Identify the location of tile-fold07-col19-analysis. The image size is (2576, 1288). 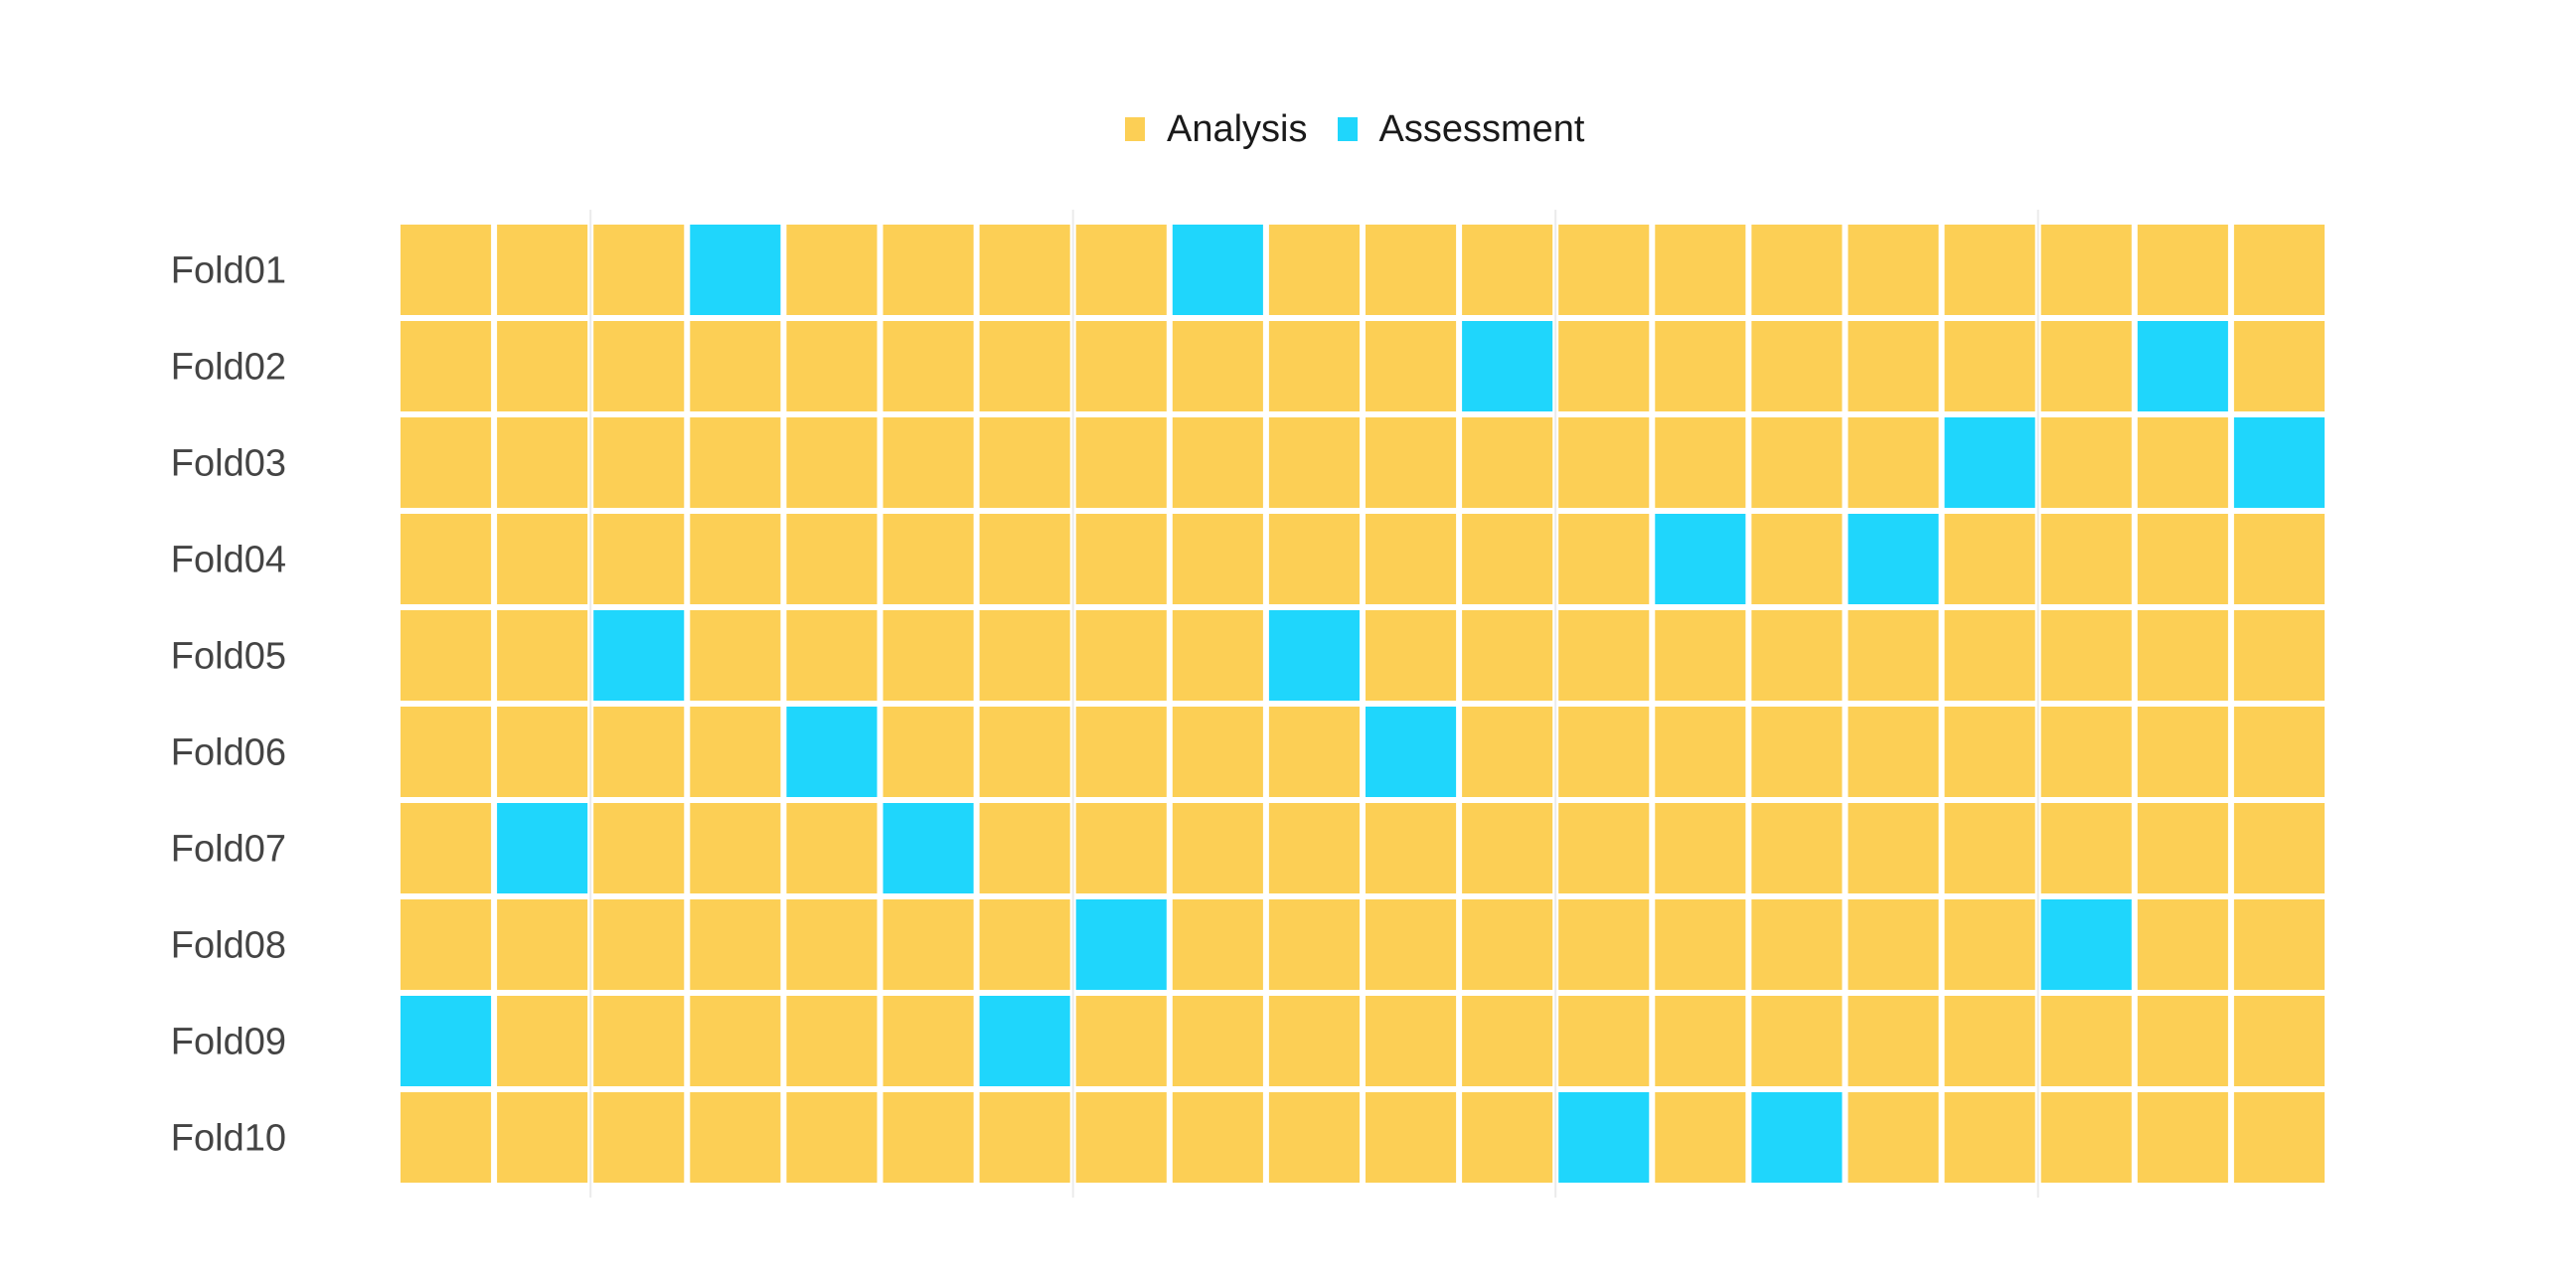
(2182, 848).